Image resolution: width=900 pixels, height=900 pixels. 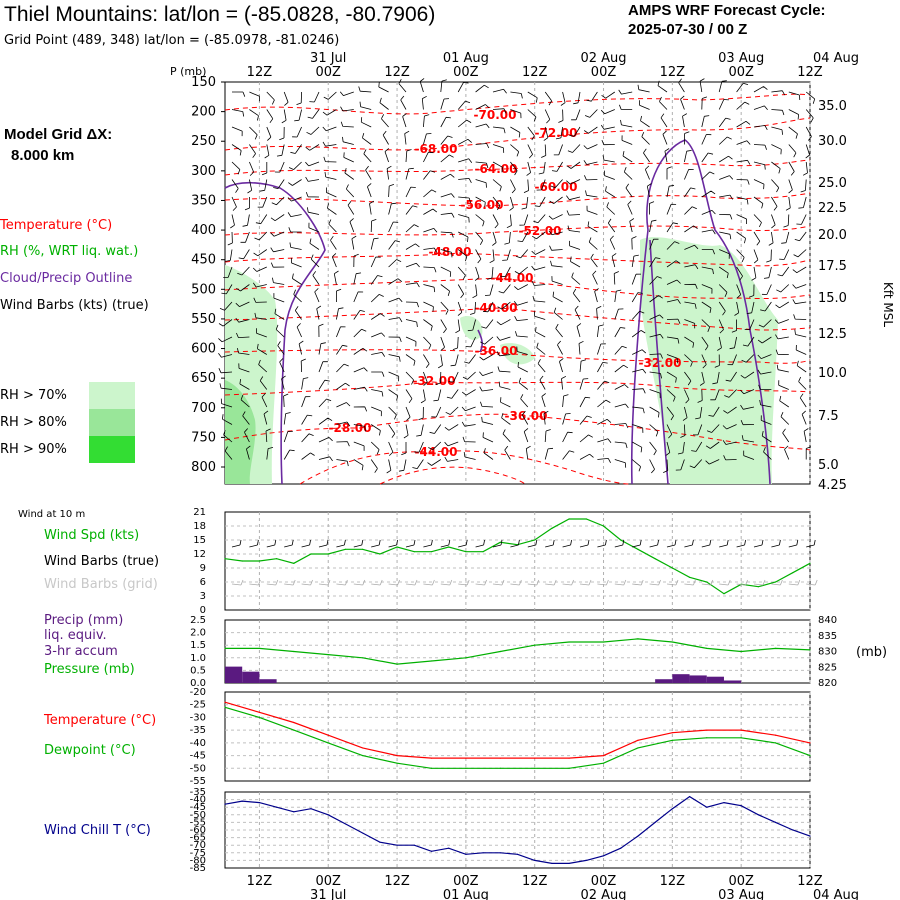 What do you see at coordinates (436, 149) in the screenshot?
I see `temperature-contour-label: -68.00` at bounding box center [436, 149].